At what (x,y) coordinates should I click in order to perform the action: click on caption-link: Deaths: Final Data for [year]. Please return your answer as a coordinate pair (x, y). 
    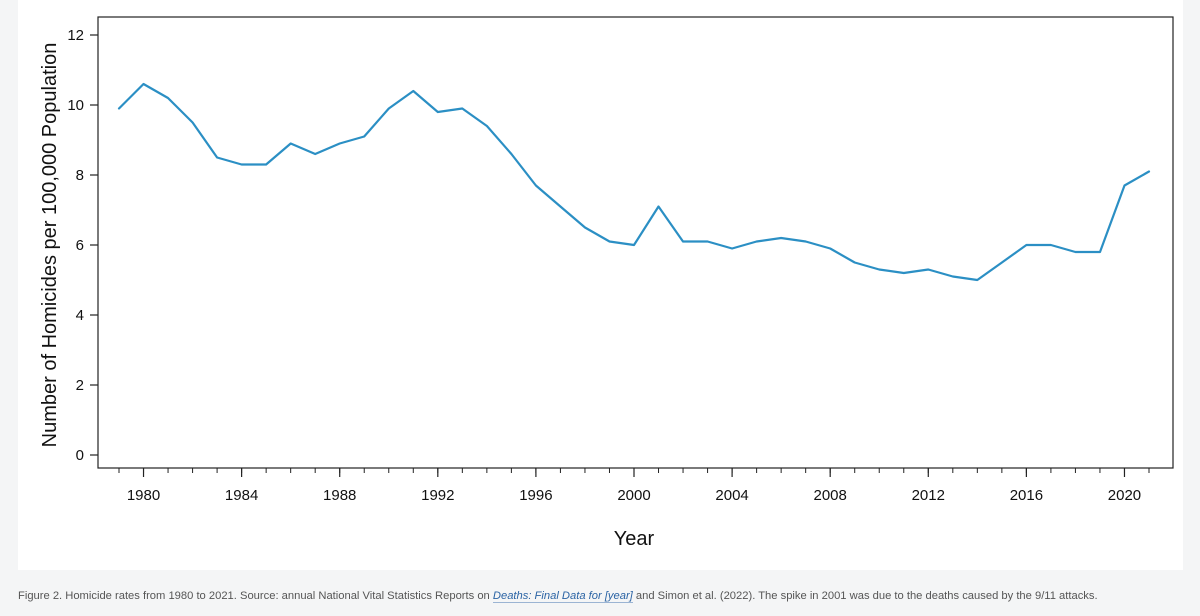
    Looking at the image, I should click on (562, 596).